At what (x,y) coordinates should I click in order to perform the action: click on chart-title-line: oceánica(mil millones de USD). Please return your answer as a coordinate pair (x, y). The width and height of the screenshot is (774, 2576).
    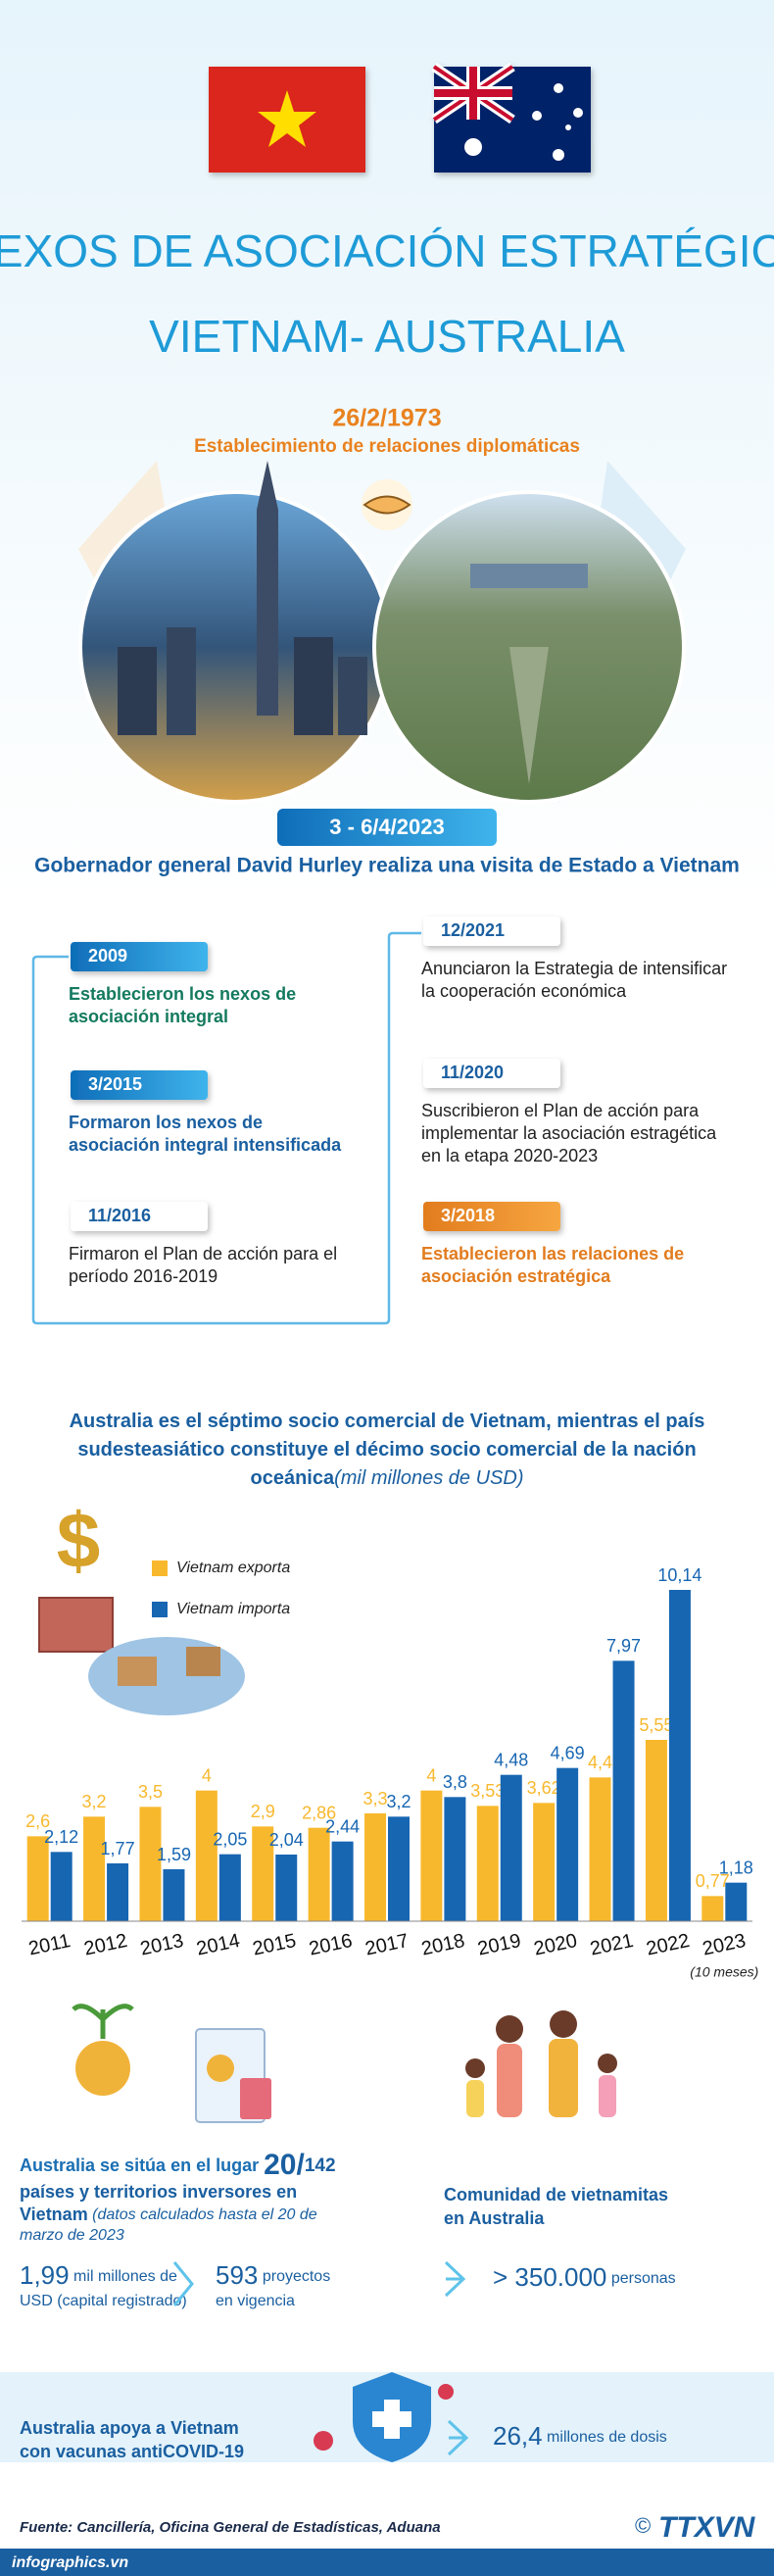
    Looking at the image, I should click on (387, 1478).